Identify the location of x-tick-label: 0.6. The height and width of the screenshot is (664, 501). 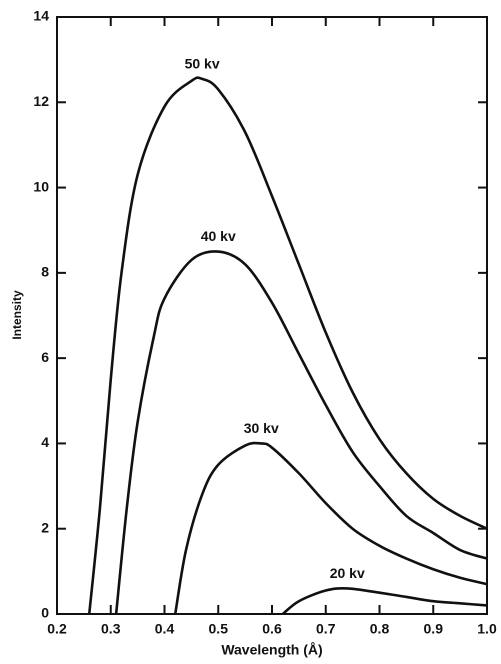
(272, 629).